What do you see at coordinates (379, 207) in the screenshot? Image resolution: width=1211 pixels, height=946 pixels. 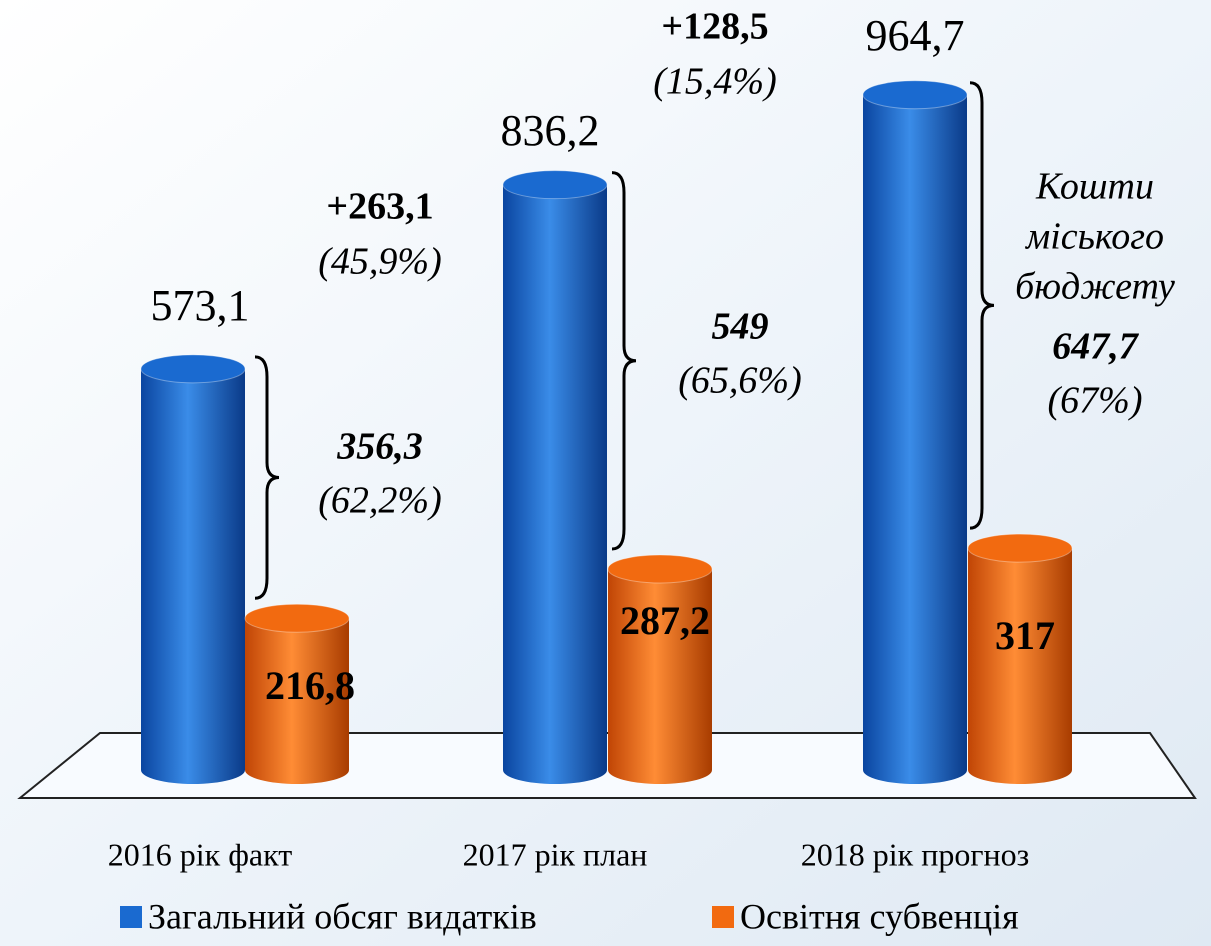 I see `growth-value: +263,1` at bounding box center [379, 207].